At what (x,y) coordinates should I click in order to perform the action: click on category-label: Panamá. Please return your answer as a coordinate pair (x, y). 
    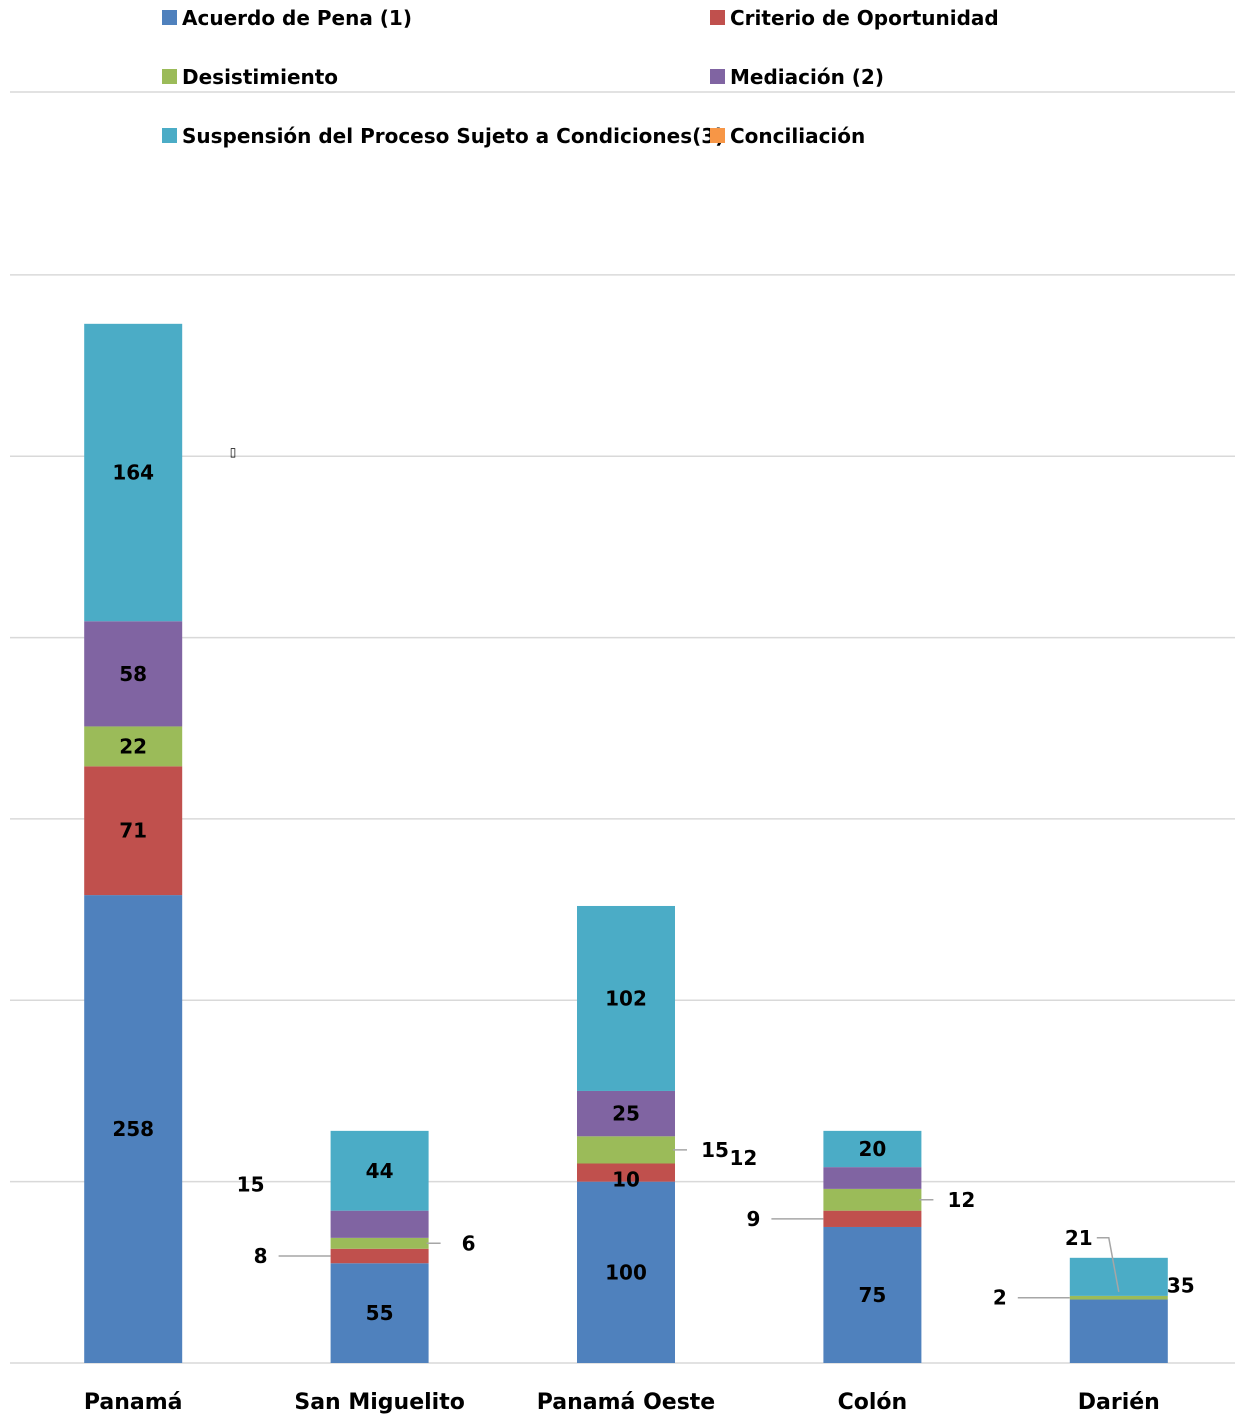
    Looking at the image, I should click on (133, 1402).